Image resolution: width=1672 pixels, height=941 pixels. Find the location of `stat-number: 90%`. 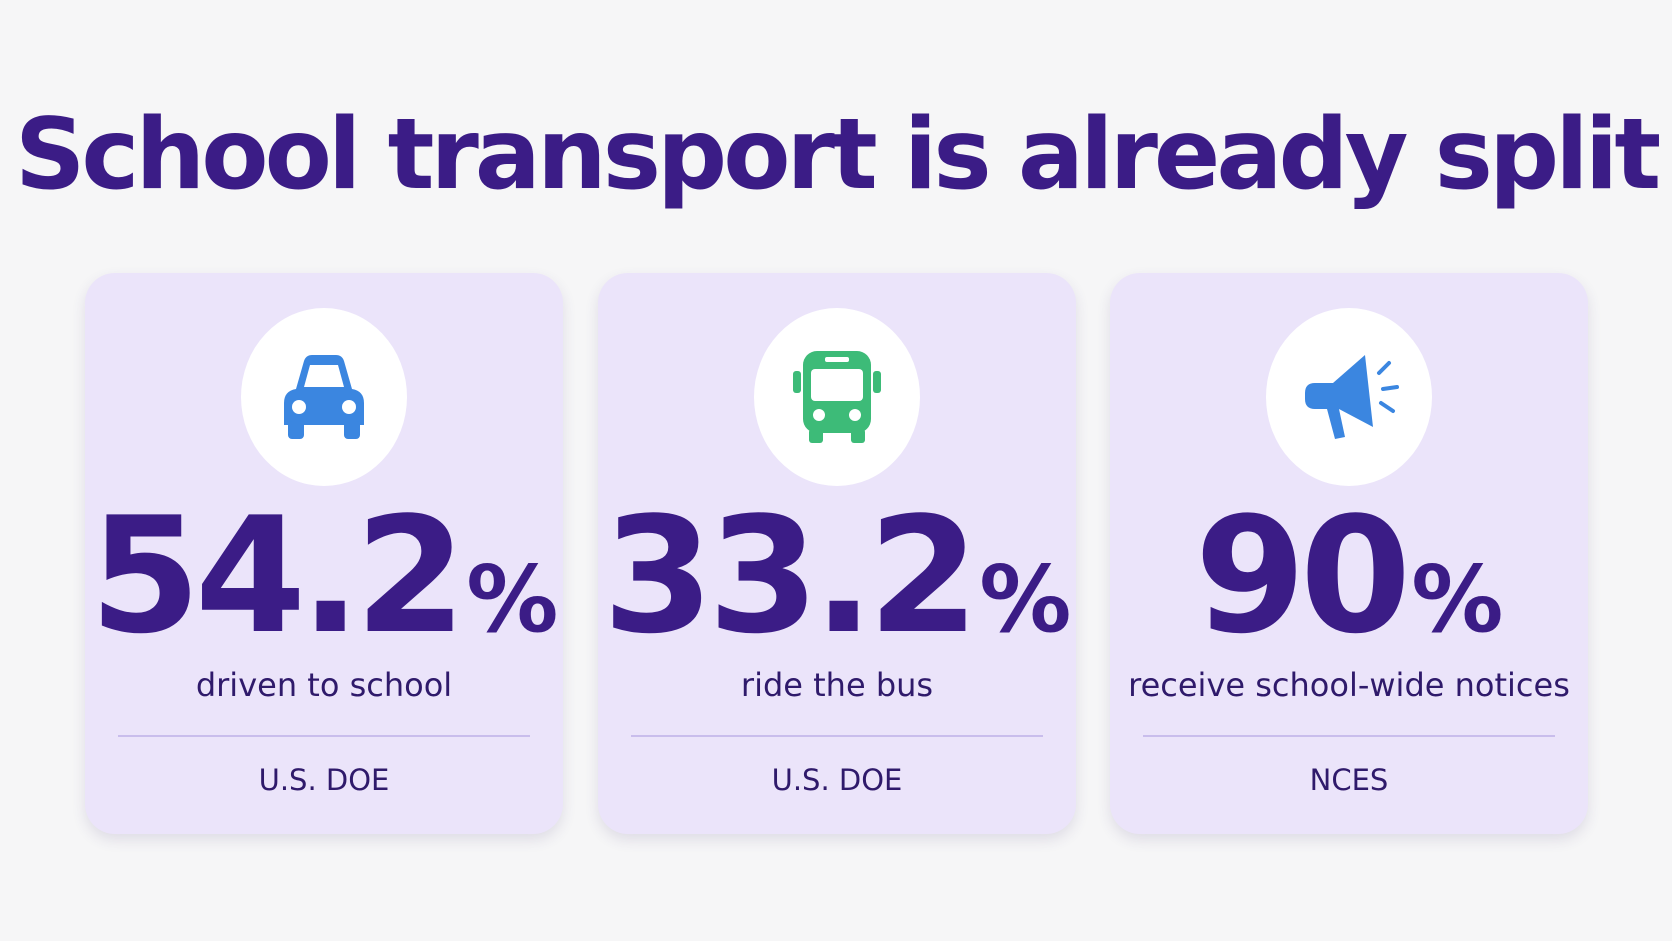

stat-number: 90% is located at coordinates (1349, 576).